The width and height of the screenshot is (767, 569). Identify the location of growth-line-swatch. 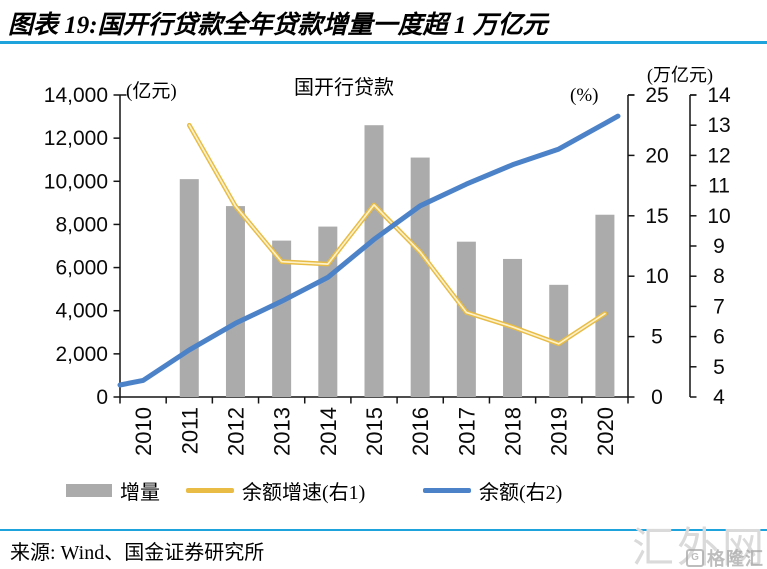
(210, 490).